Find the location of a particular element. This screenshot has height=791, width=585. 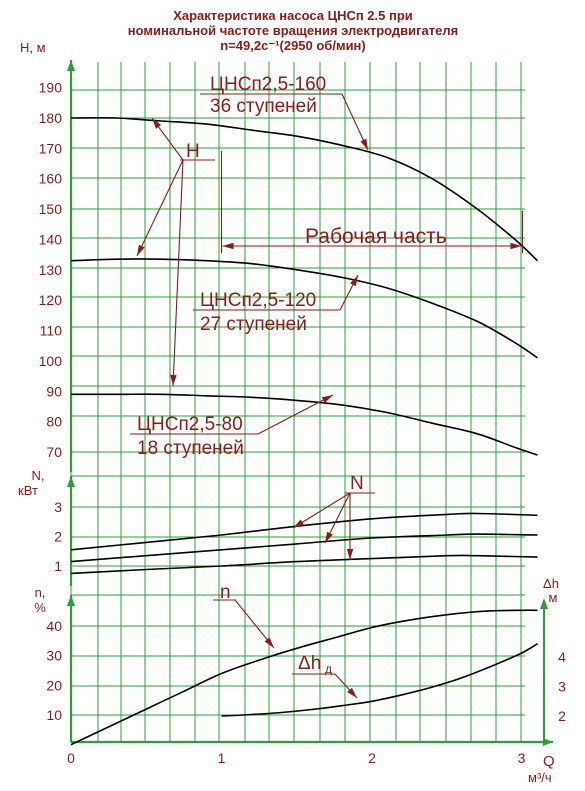

tick-label-npsh-2: 2 is located at coordinates (562, 716).